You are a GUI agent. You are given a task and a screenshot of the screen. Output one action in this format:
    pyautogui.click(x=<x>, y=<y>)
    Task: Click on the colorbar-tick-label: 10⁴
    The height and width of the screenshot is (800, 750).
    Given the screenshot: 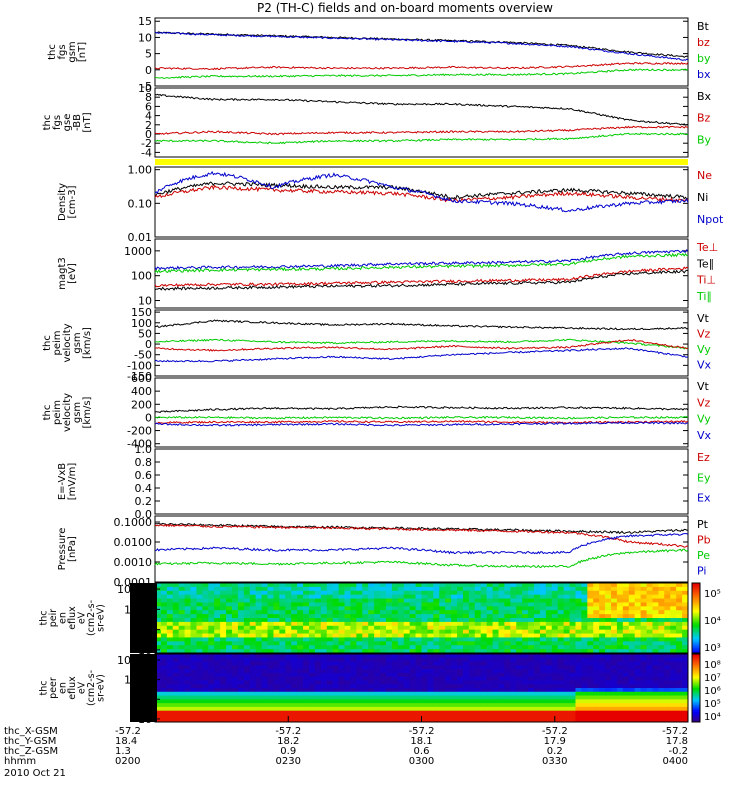 What is the action you would take?
    pyautogui.click(x=712, y=621)
    